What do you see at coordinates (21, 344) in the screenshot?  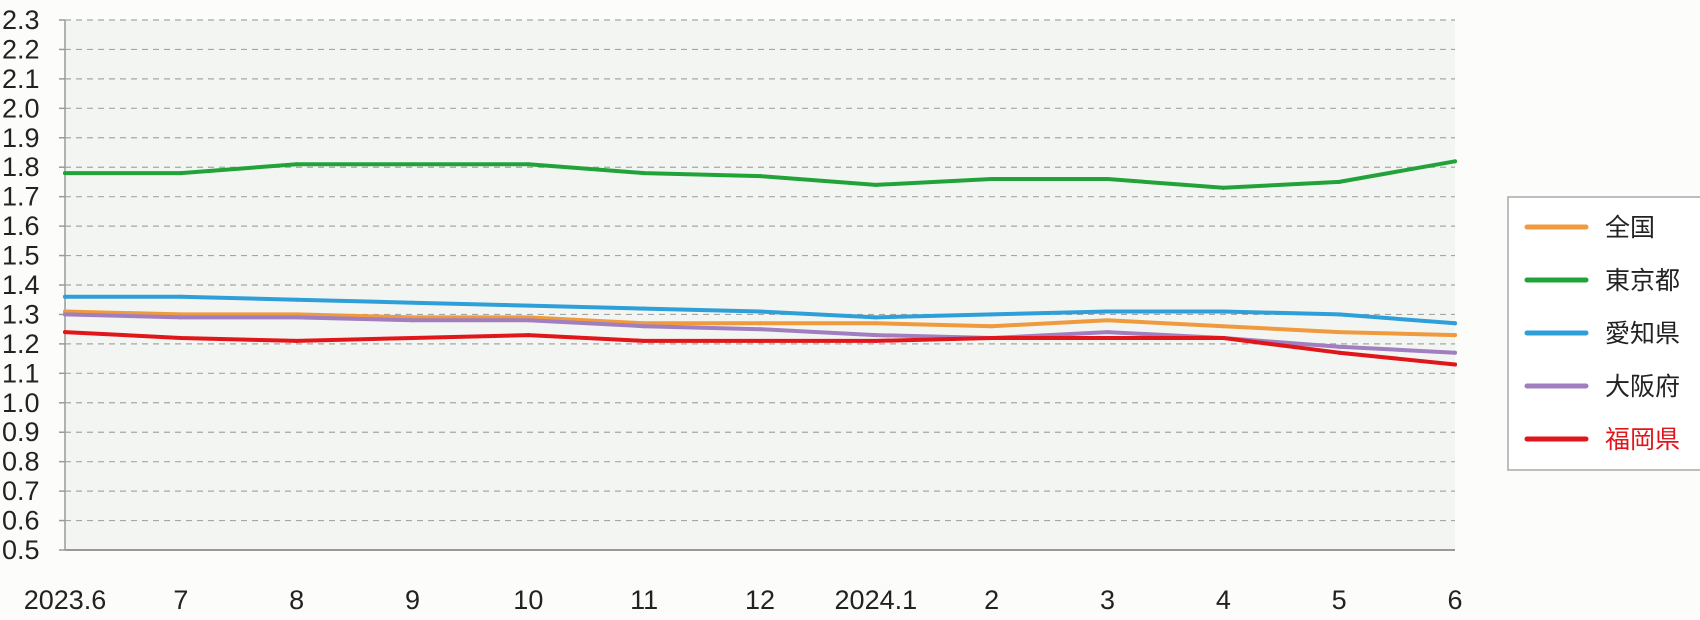 I see `y-tick-label: 1.2` at bounding box center [21, 344].